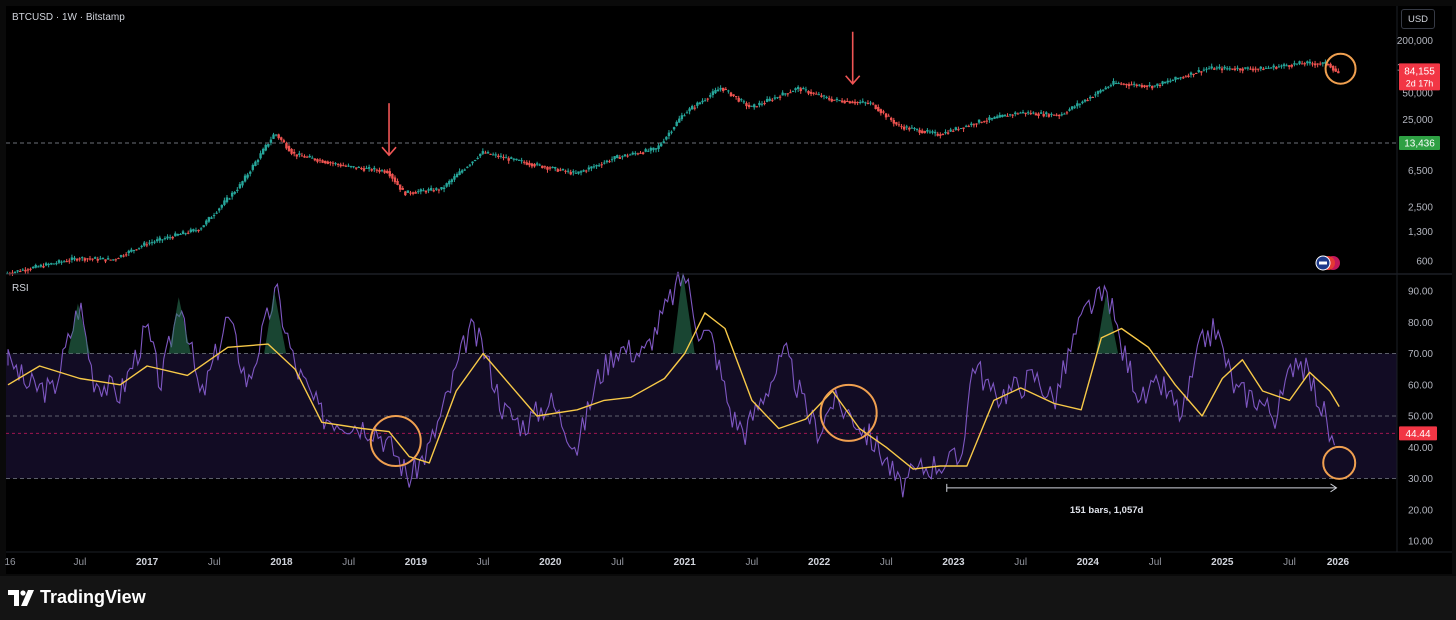 This screenshot has height=620, width=1456. Describe the element at coordinates (1424, 262) in the screenshot. I see `price-axis-label: 600` at that location.